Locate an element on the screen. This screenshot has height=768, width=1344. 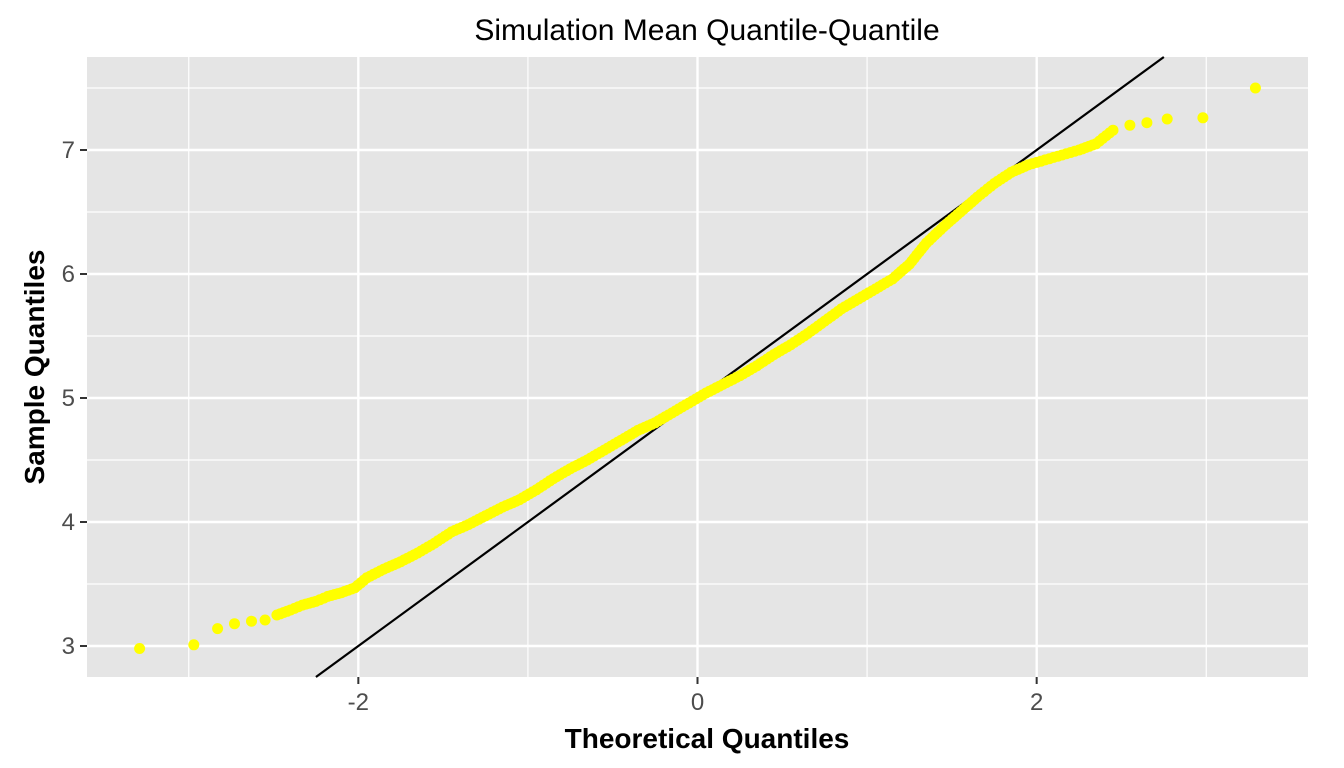
x-axis-ticks: -2 0 2 is located at coordinates (695, 696).